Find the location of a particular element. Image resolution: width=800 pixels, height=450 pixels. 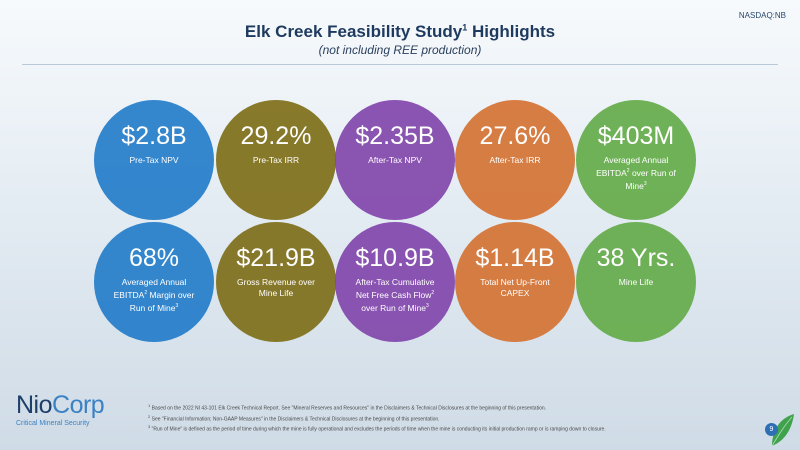

metric-value: $21.9B is located at coordinates (276, 258).